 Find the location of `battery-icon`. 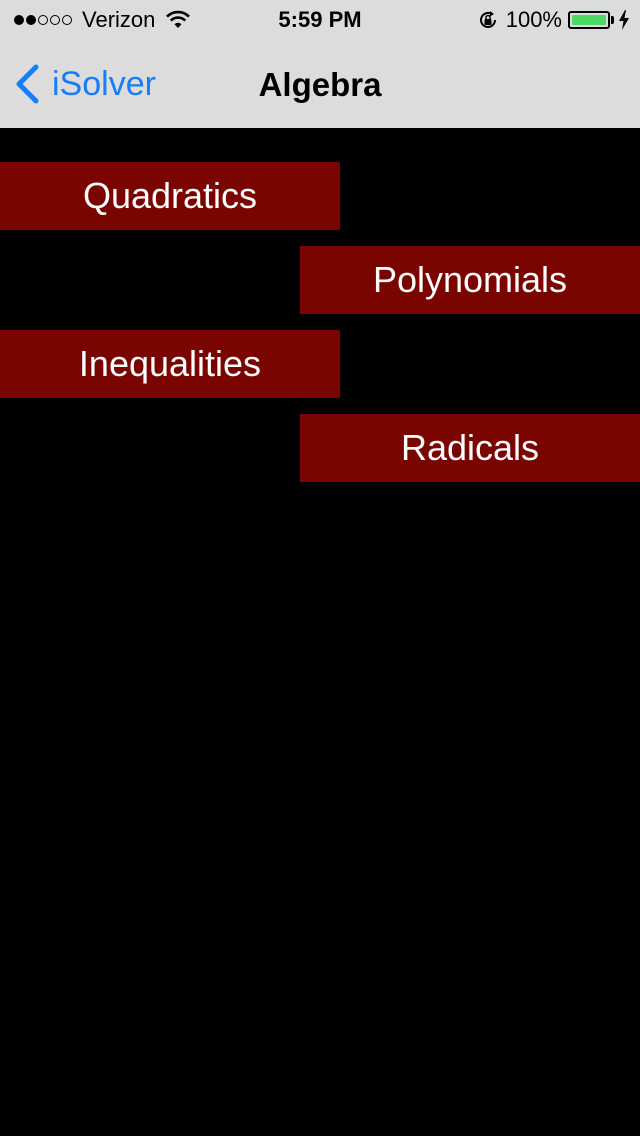

battery-icon is located at coordinates (589, 20).